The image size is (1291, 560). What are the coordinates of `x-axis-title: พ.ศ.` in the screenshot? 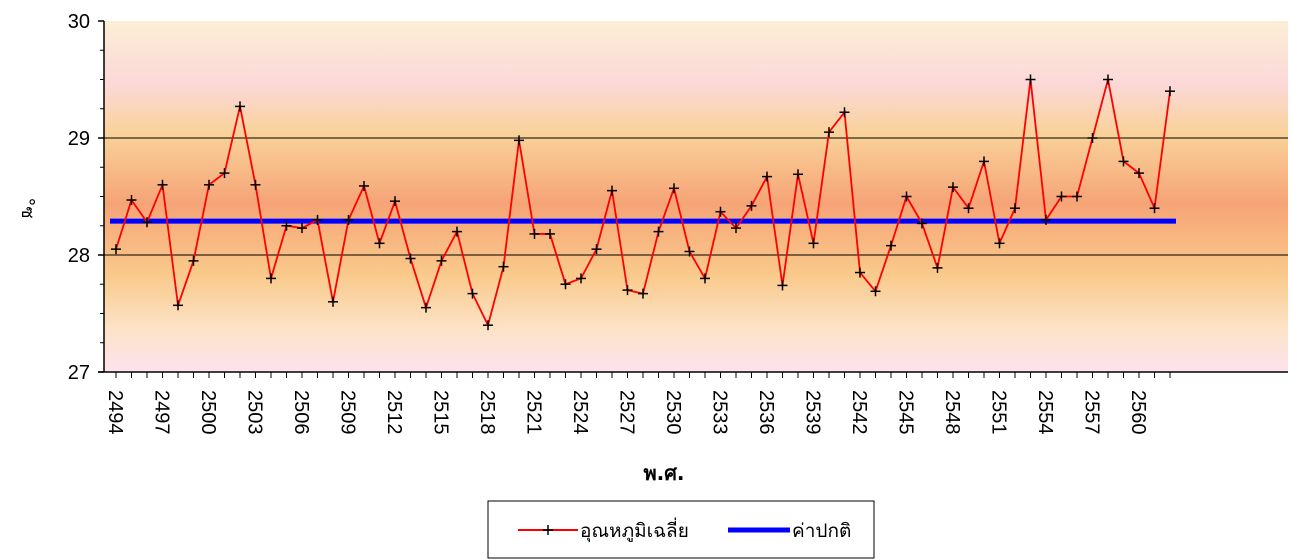 It's located at (663, 473).